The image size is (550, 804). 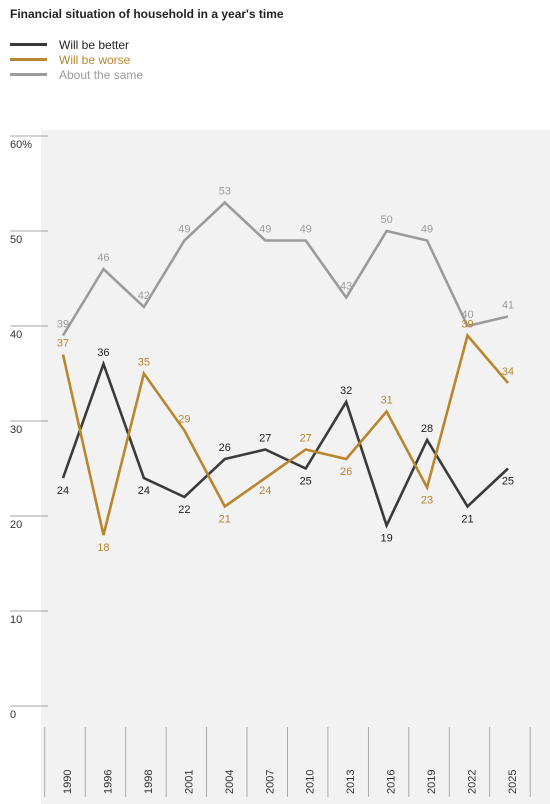 What do you see at coordinates (386, 401) in the screenshot?
I see `data-label: 31` at bounding box center [386, 401].